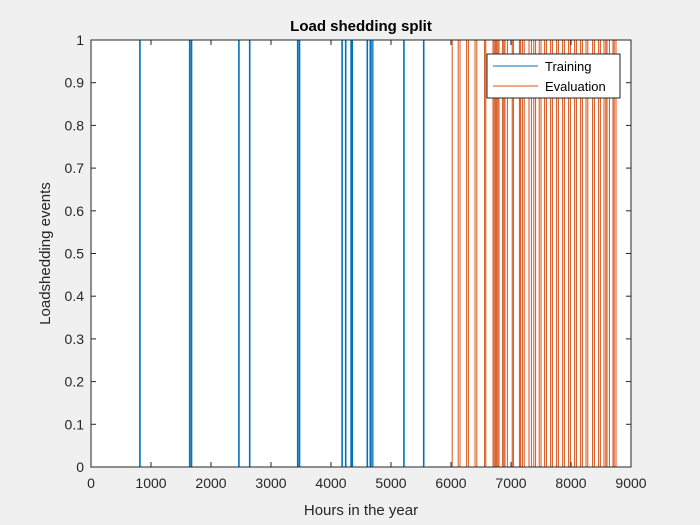 The image size is (700, 525). What do you see at coordinates (75, 211) in the screenshot?
I see `y-tick-label: 0.6` at bounding box center [75, 211].